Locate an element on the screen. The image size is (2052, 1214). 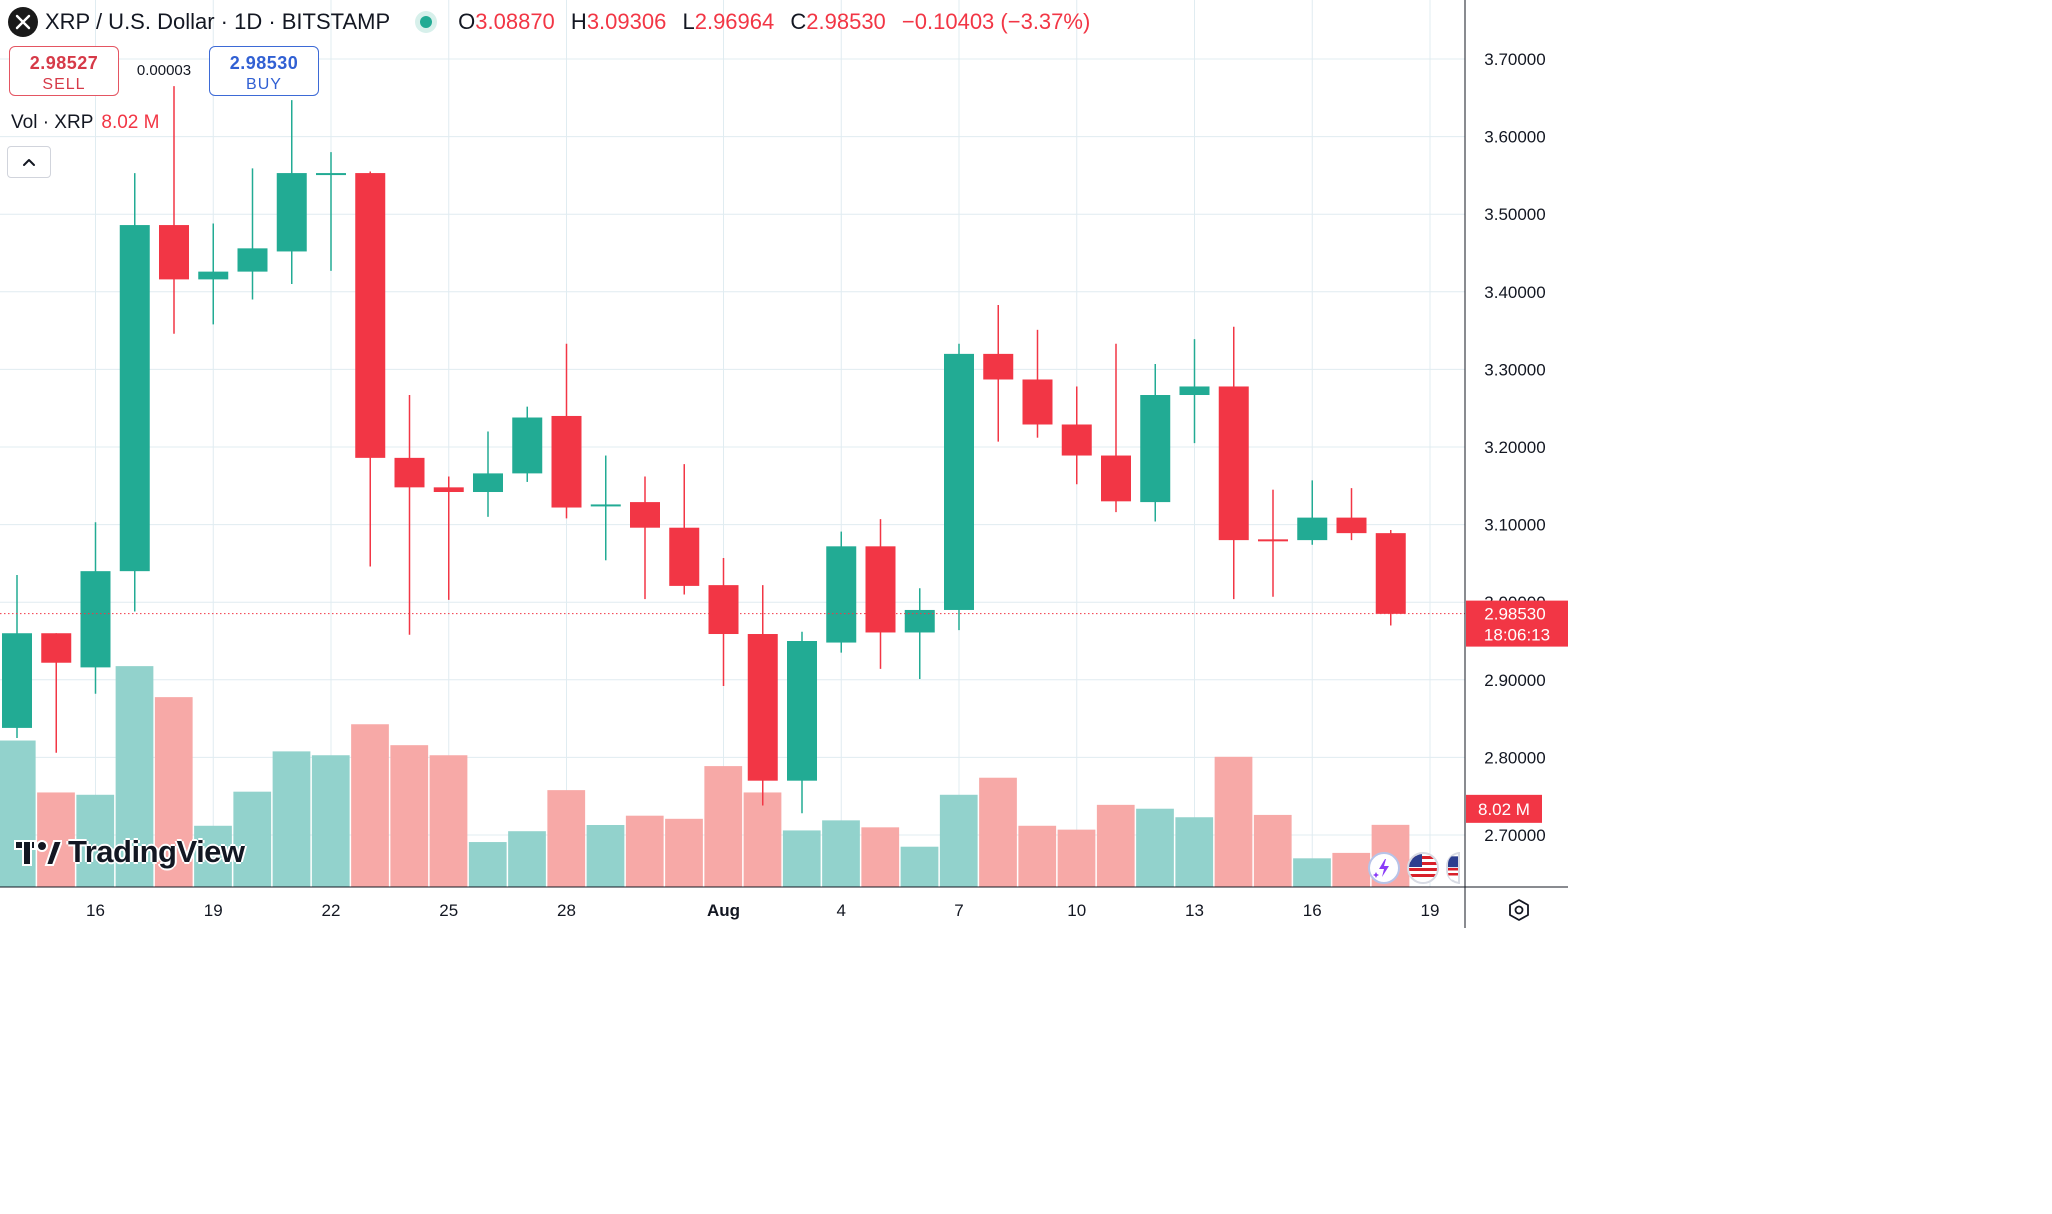
buy-button: 2.98530 BUY is located at coordinates (264, 71).